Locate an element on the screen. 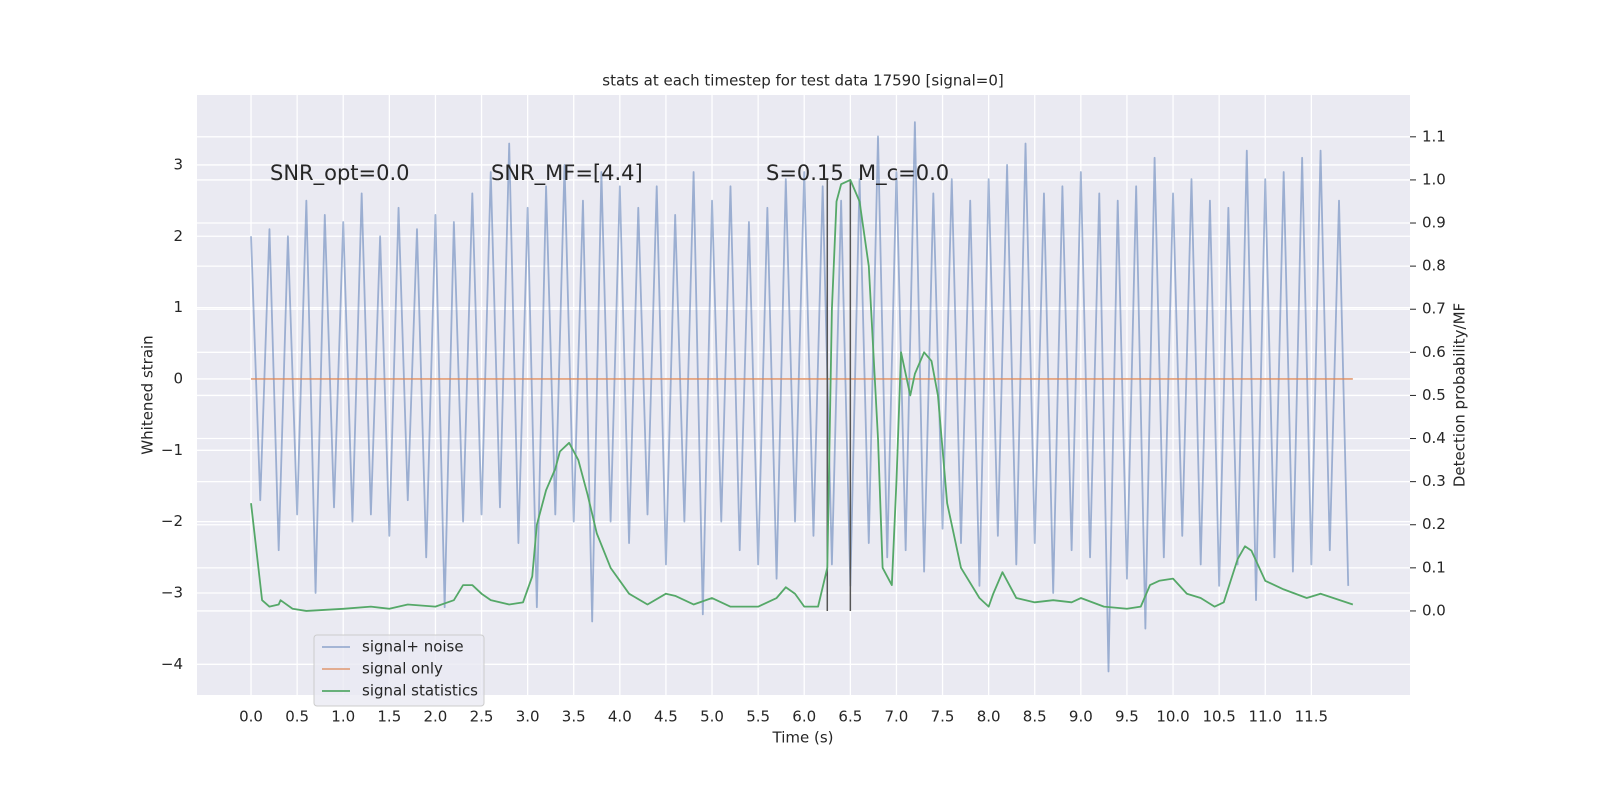 This screenshot has height=800, width=1600. legend-label: signal+ noise is located at coordinates (413, 647).